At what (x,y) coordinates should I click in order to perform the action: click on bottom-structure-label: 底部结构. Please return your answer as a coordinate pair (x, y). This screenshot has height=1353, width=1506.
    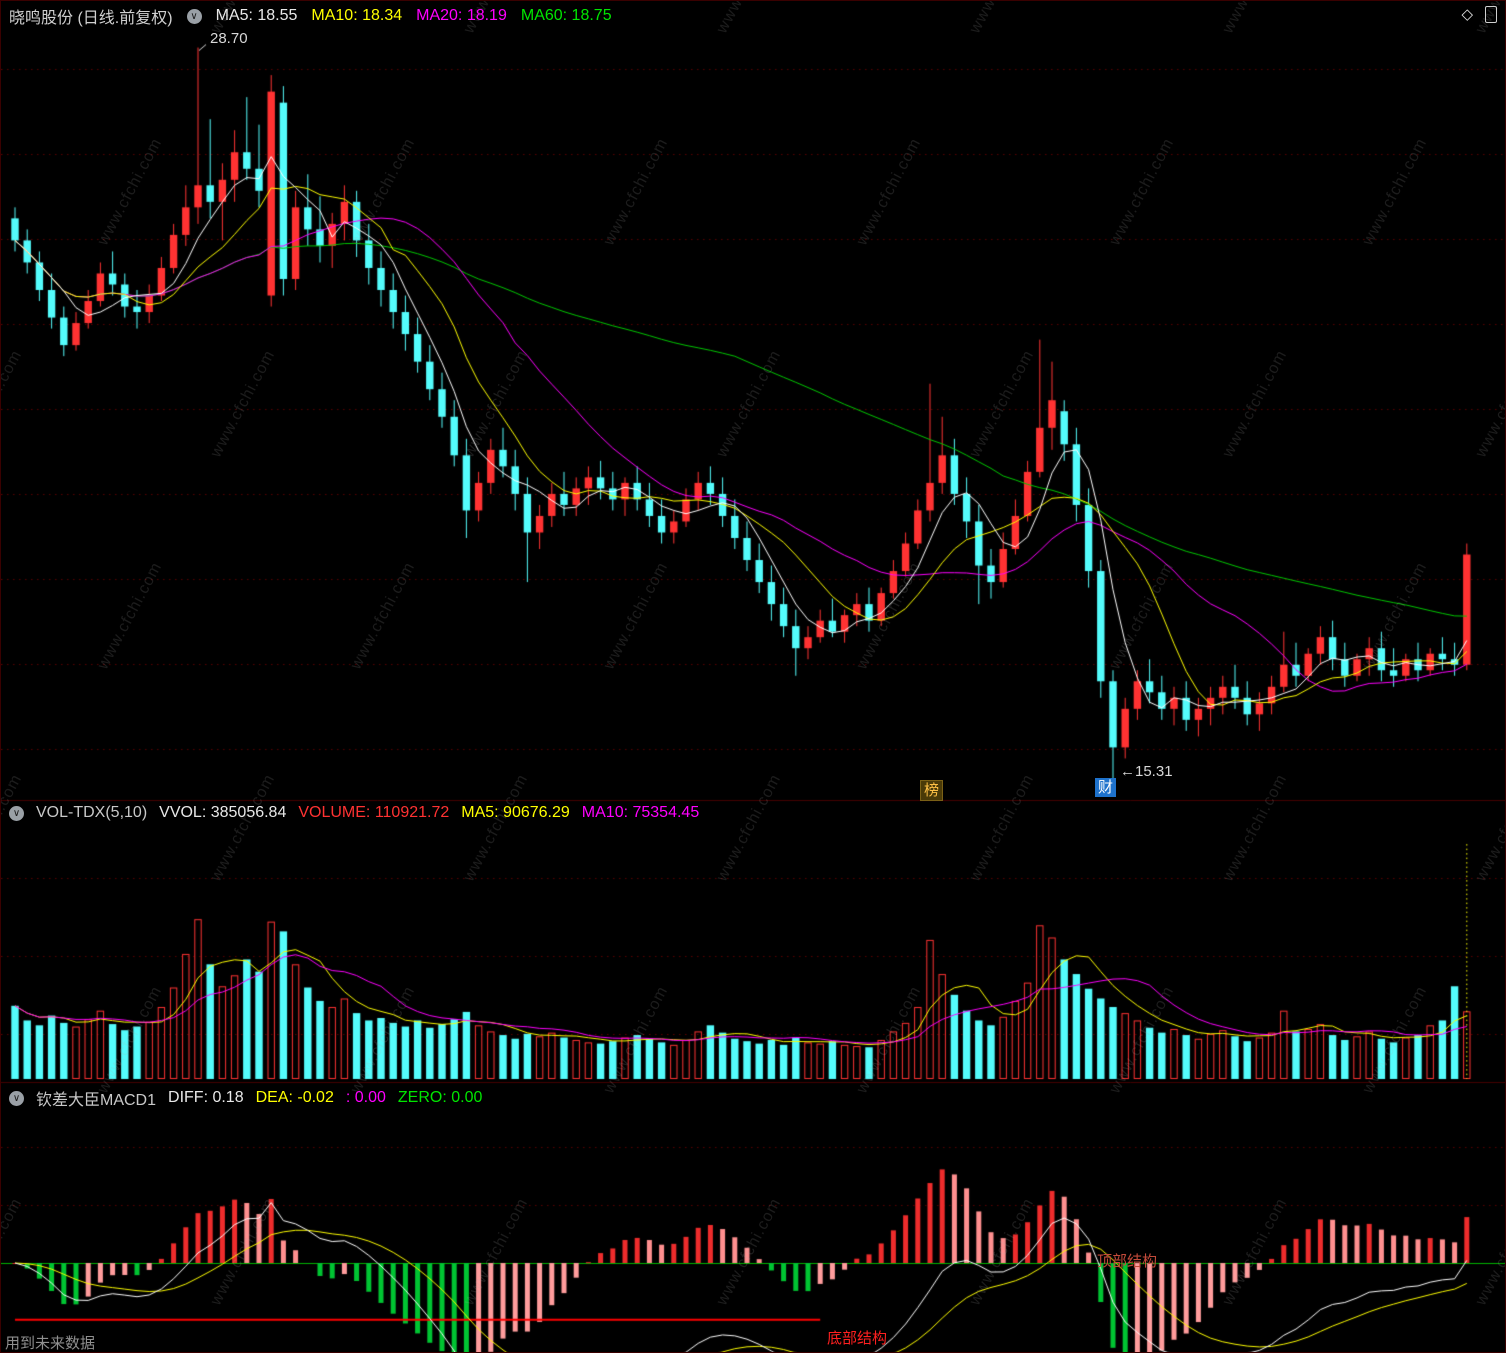
    Looking at the image, I should click on (857, 1338).